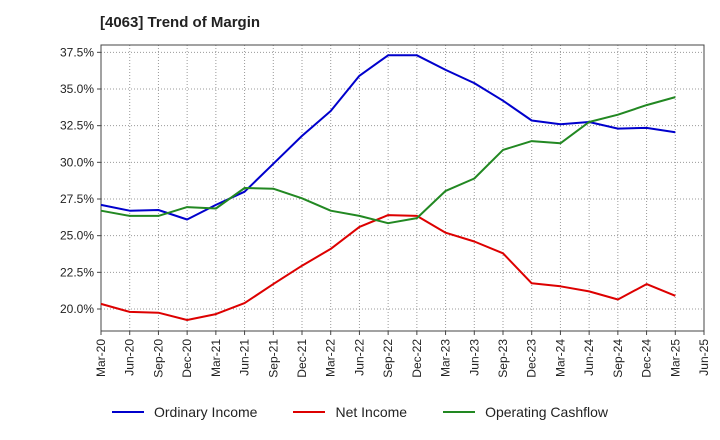 Image resolution: width=720 pixels, height=440 pixels. Describe the element at coordinates (560, 358) in the screenshot. I see `x-tick-label: Mar-24` at that location.